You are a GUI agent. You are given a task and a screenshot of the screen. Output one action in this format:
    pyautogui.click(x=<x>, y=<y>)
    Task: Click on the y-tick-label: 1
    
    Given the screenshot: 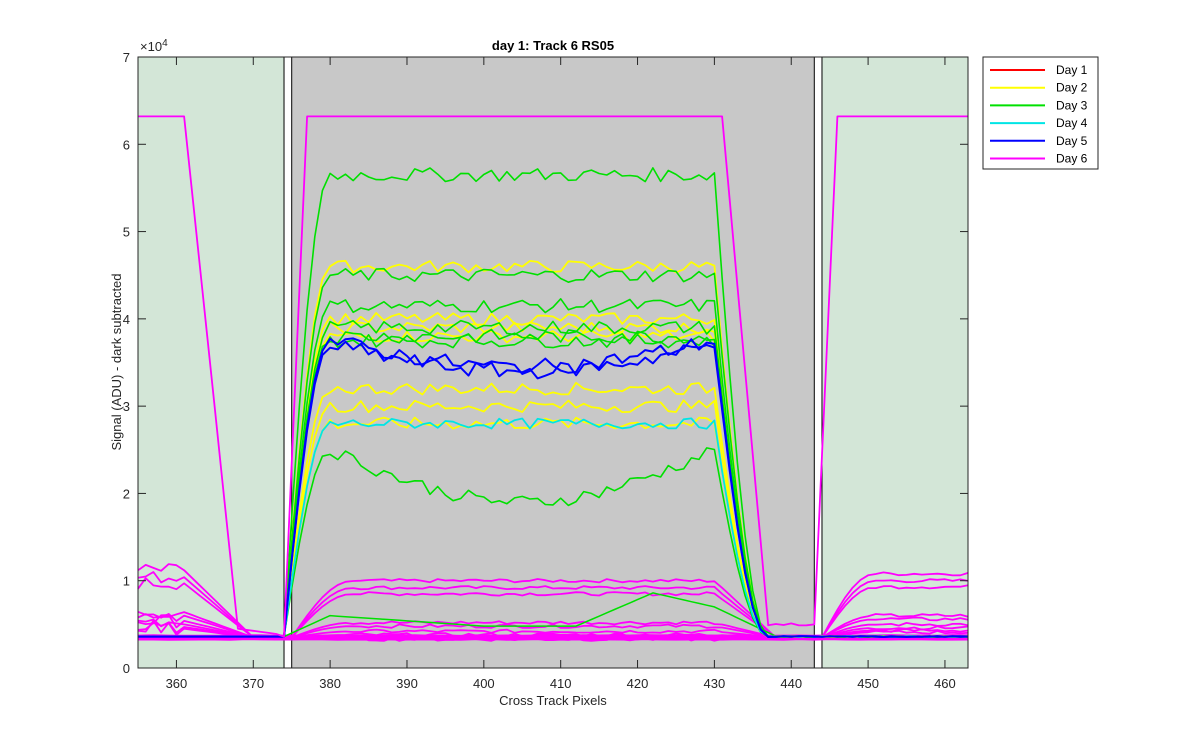 What is the action you would take?
    pyautogui.click(x=126, y=581)
    